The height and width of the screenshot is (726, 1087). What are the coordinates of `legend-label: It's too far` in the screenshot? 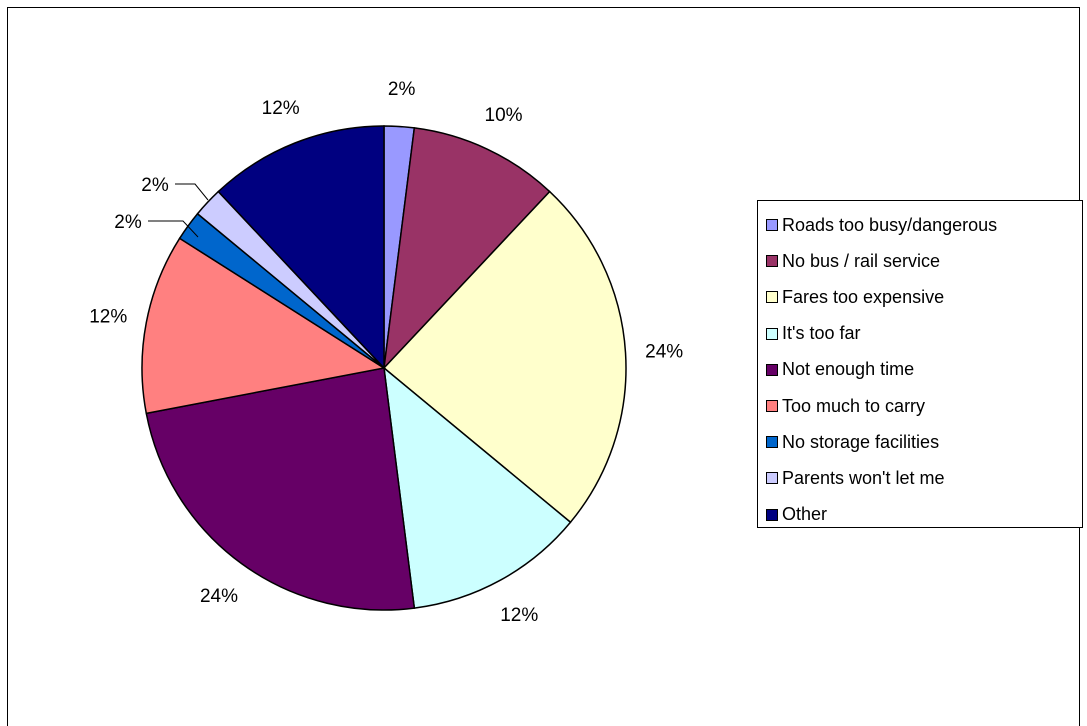 It's located at (821, 333).